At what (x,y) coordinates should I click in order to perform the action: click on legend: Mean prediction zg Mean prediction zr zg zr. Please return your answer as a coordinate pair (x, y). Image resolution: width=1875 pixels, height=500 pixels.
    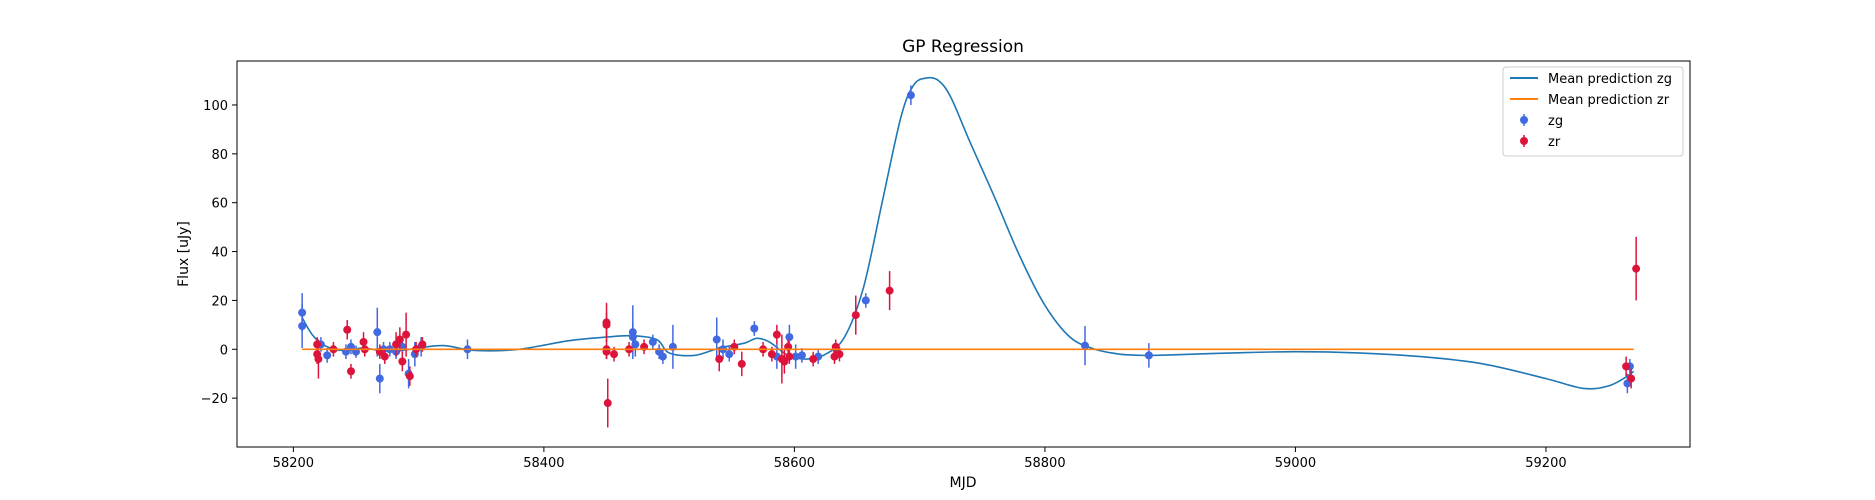
    Looking at the image, I should click on (1593, 111).